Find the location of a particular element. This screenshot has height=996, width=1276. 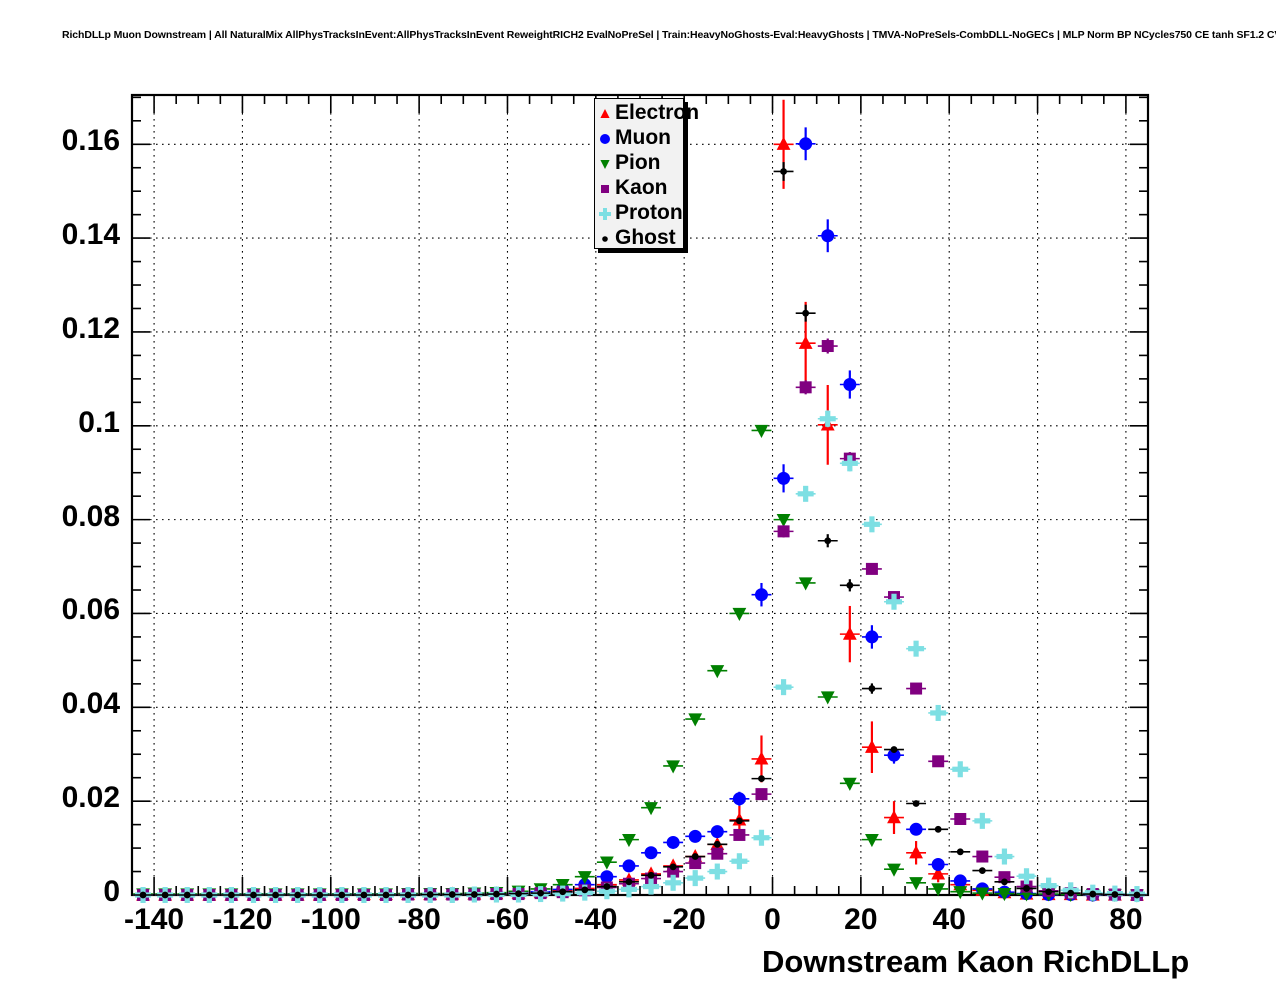

legend-triangle-up-icon is located at coordinates (605, 113).